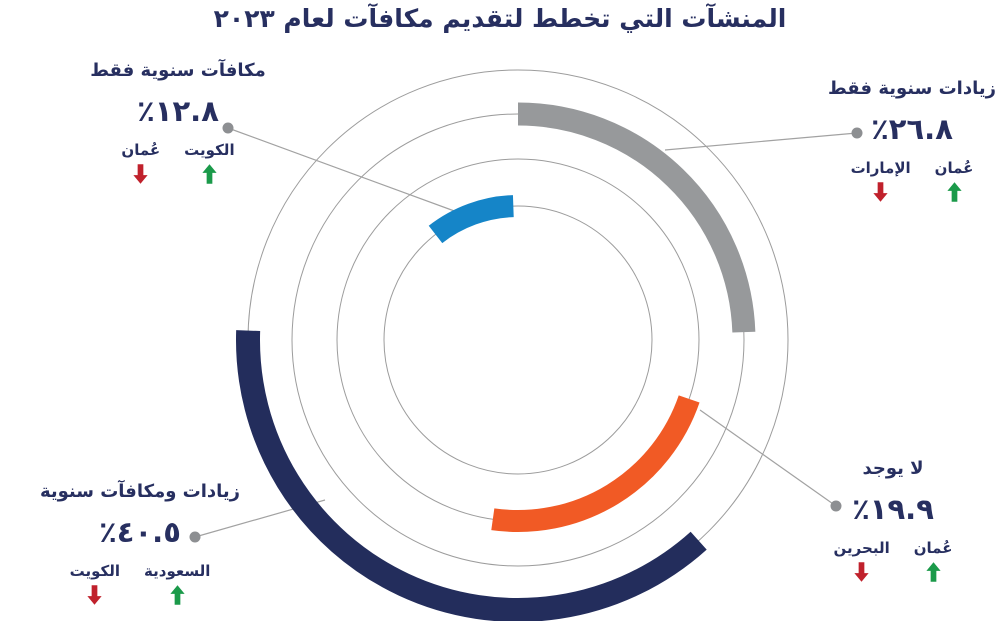  What do you see at coordinates (836, 506) in the screenshot?
I see `connector-dot-none` at bounding box center [836, 506].